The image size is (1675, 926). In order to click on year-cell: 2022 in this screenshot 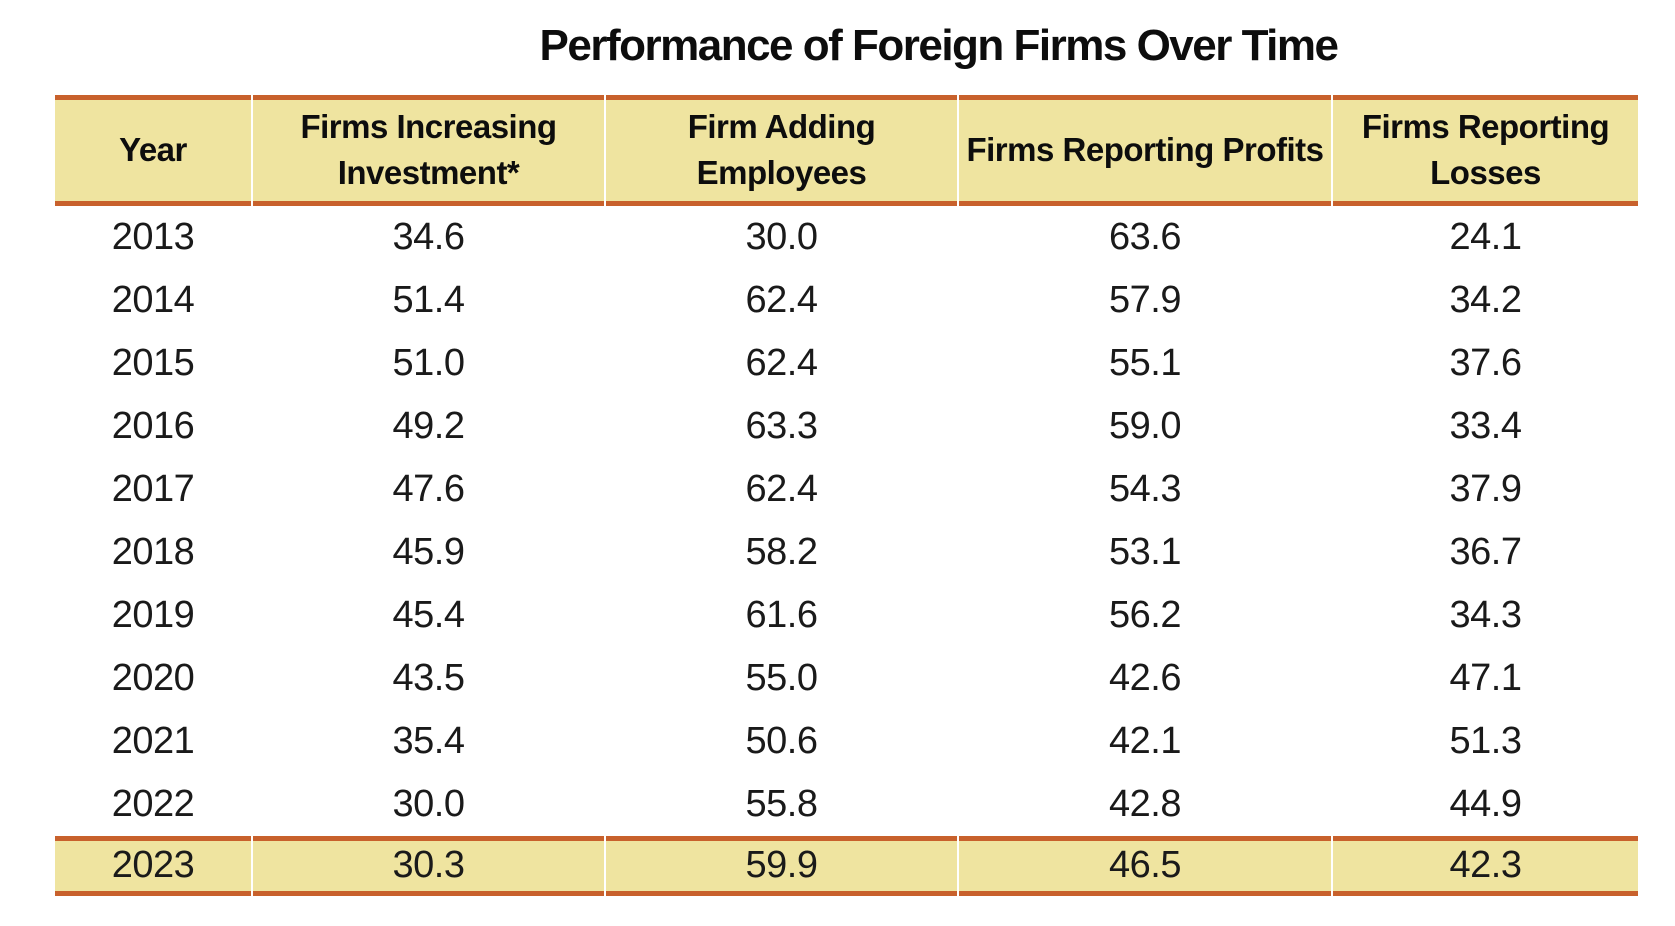, I will do `click(153, 804)`.